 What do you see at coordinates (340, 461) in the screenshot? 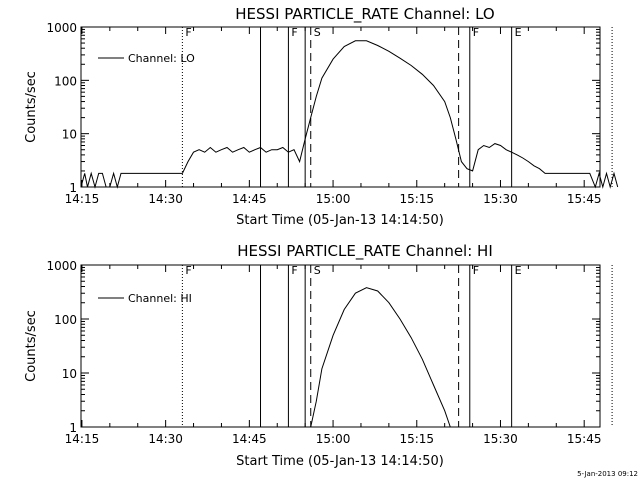
I see `x-axis-label-hi: Start Time (05-Jan-13 14:14:50)` at bounding box center [340, 461].